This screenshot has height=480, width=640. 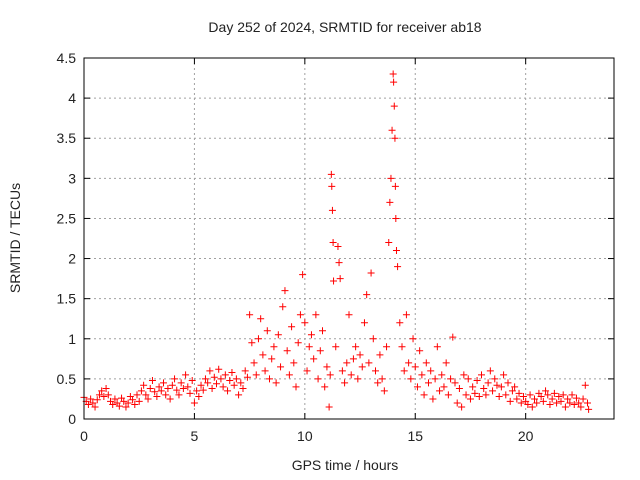 I want to click on y-tick-label: 3, so click(x=72, y=178).